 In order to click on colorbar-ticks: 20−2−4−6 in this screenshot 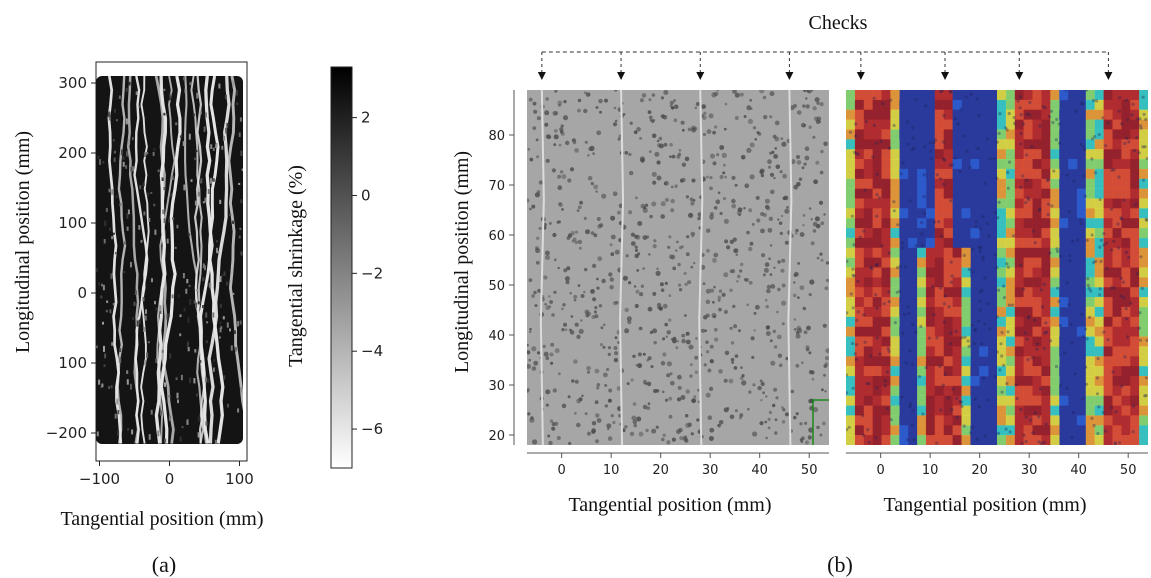, I will do `click(367, 273)`.